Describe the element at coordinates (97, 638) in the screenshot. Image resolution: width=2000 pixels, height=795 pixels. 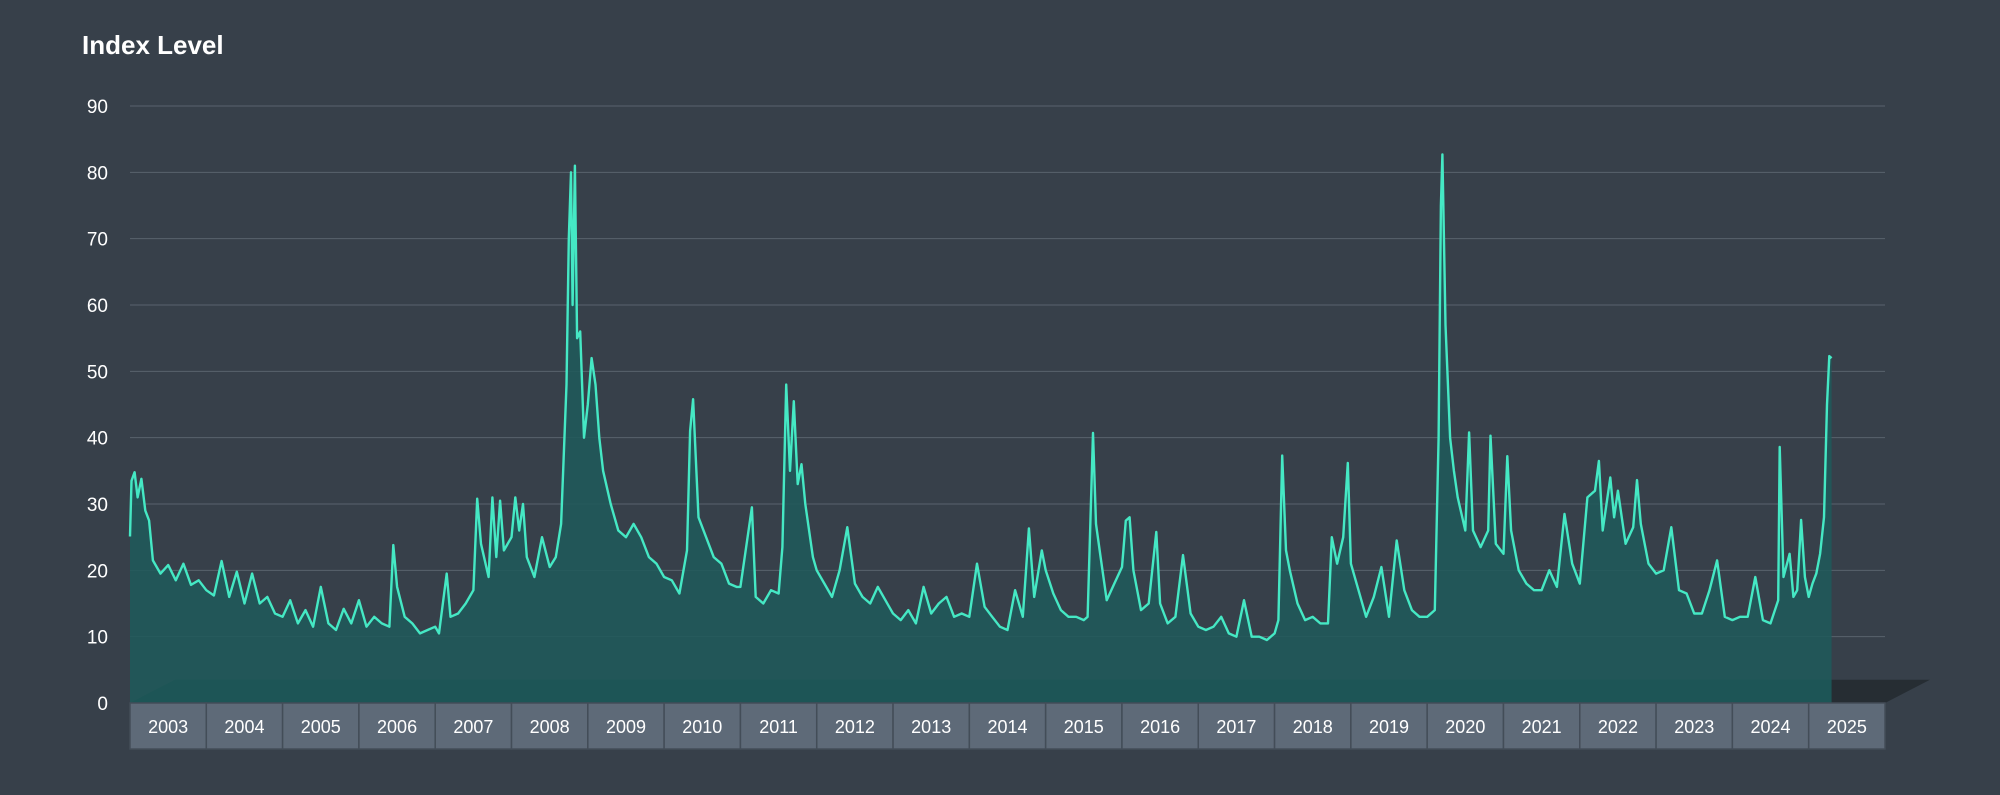
I see `y-tick-label: 10` at that location.